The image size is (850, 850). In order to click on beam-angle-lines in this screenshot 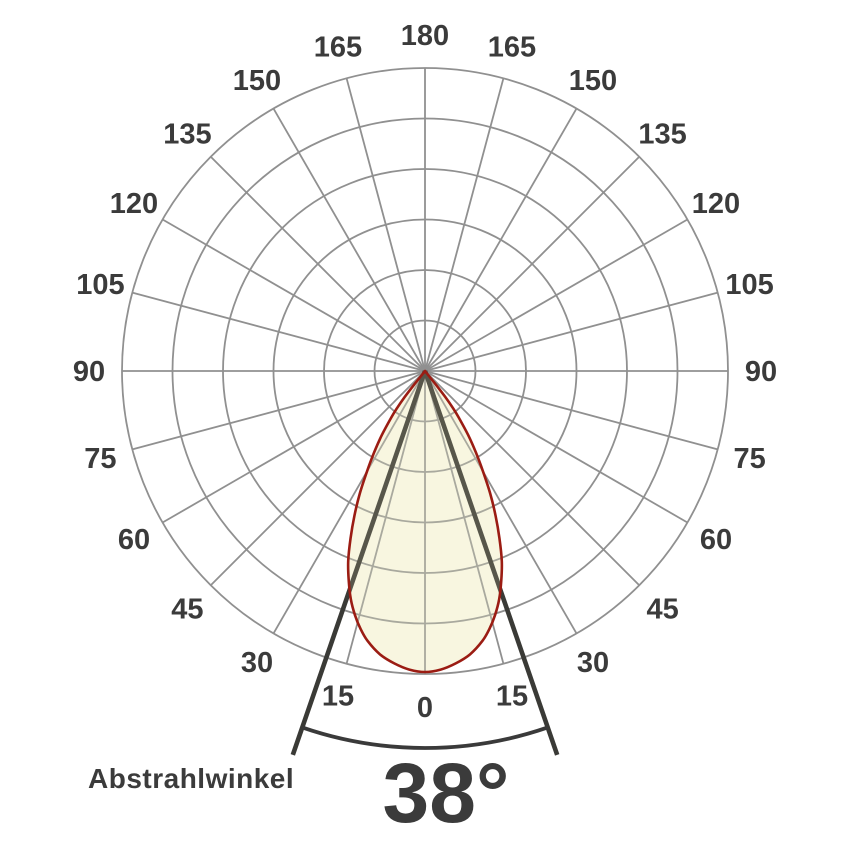, I will do `click(425, 521)`.